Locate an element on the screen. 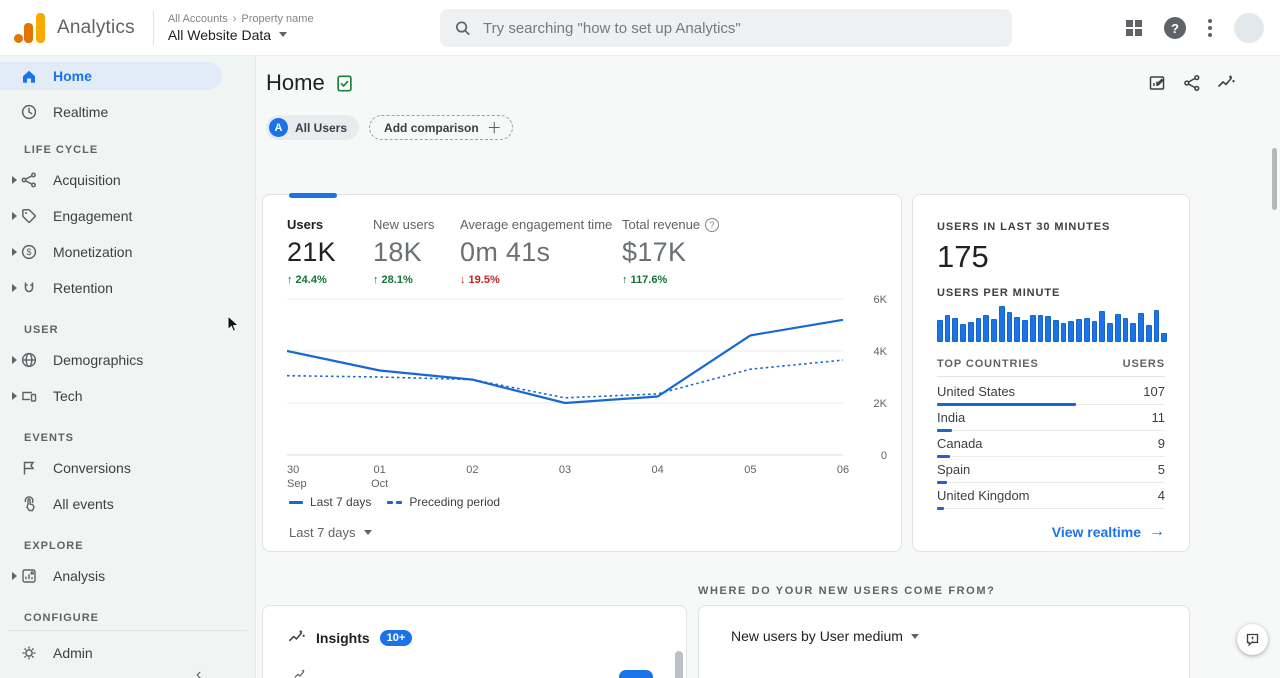 The width and height of the screenshot is (1280, 678). selected-metric-indicator is located at coordinates (313, 195).